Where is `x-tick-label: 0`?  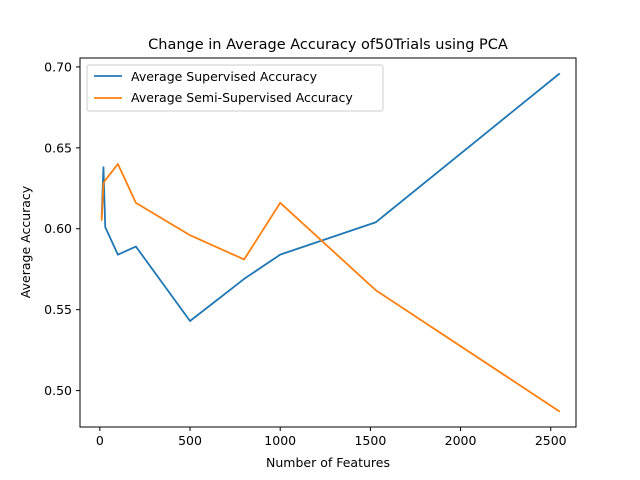 x-tick-label: 0 is located at coordinates (100, 440).